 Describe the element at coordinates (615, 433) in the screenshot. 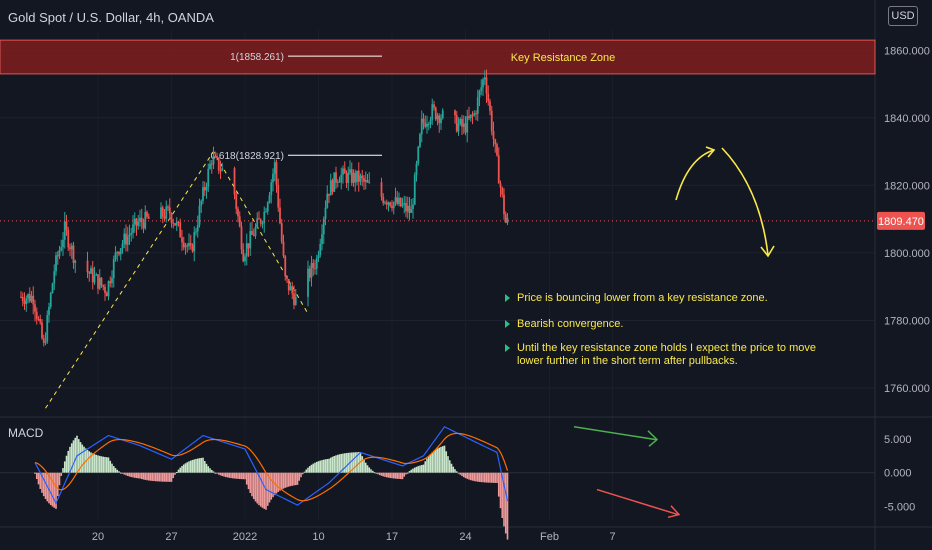

I see `macd-divergence-green-line` at that location.